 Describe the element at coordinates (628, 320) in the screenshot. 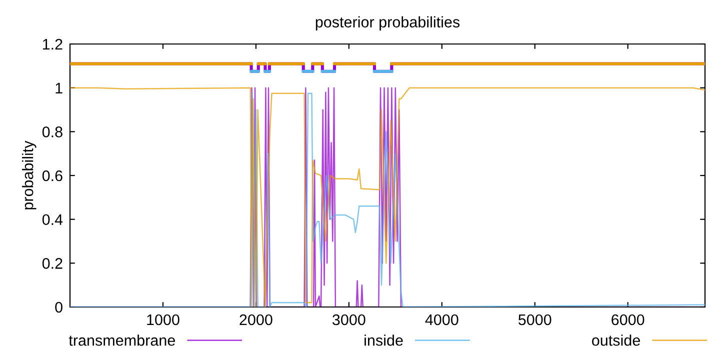

I see `x-tick-label: 6000` at that location.